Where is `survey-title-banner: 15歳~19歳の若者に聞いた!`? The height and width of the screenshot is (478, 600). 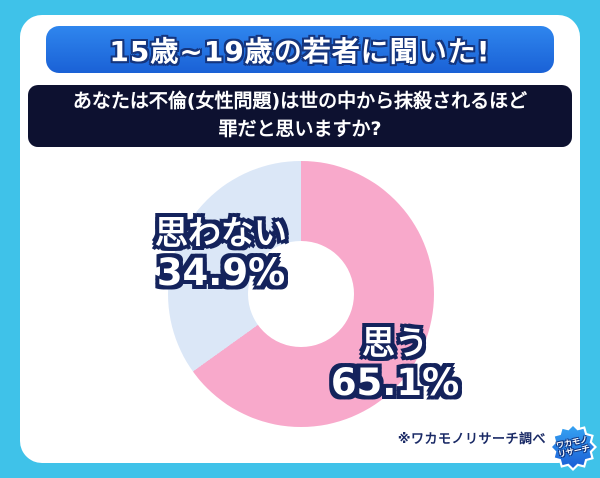
survey-title-banner: 15歳~19歳の若者に聞いた! is located at coordinates (300, 49).